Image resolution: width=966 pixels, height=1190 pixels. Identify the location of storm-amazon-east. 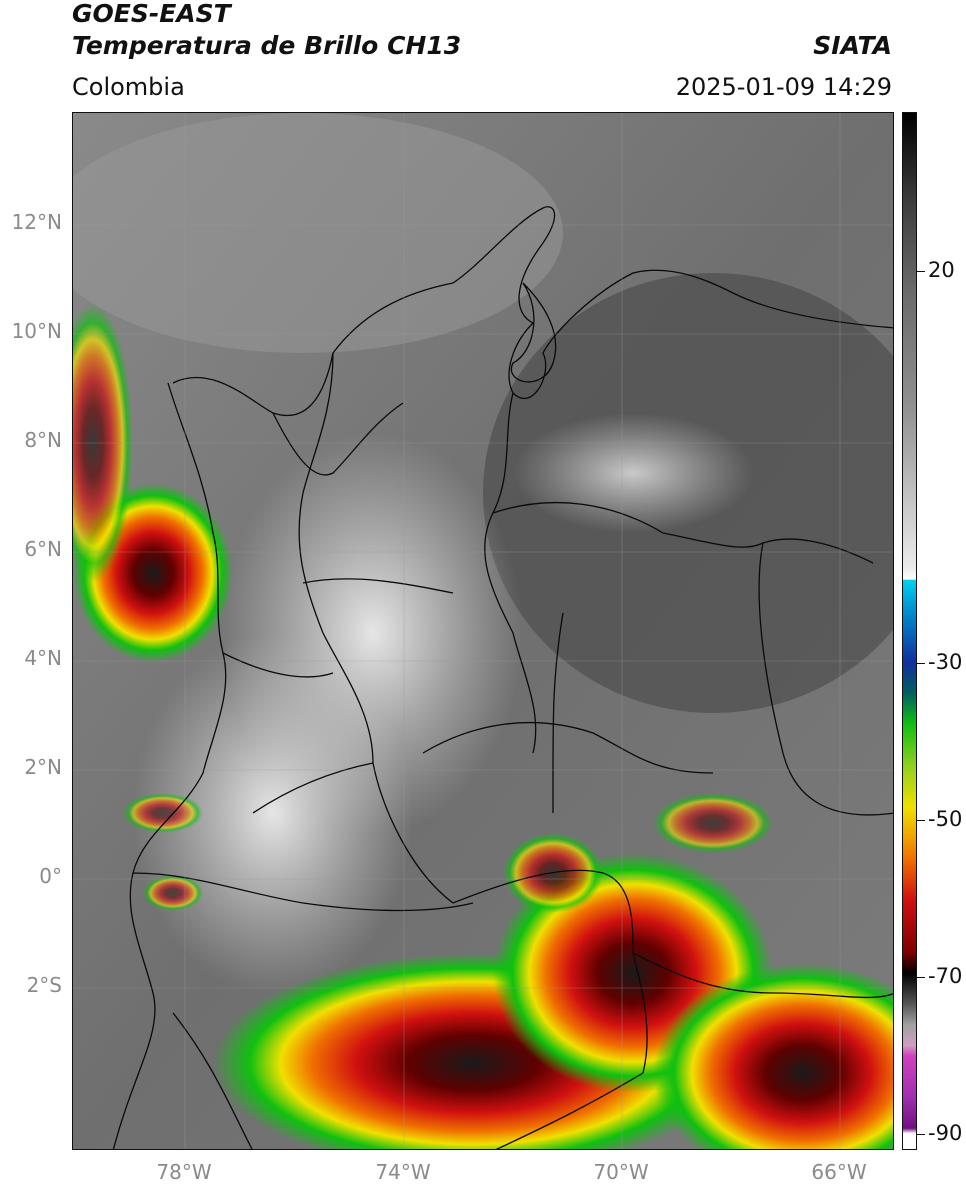
(773, 1056).